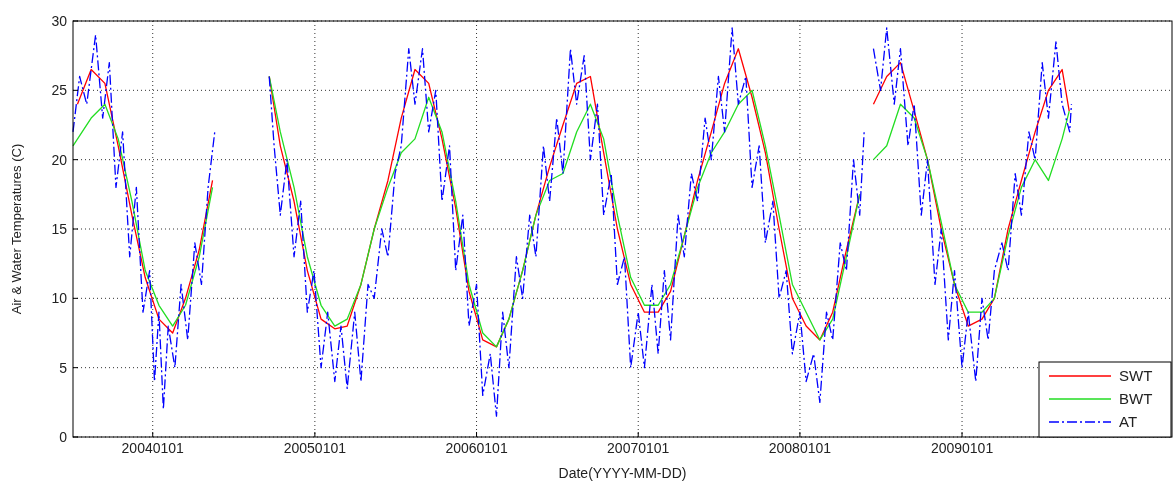 This screenshot has width=1174, height=484. Describe the element at coordinates (59, 90) in the screenshot. I see `y-tick-label: 25` at that location.